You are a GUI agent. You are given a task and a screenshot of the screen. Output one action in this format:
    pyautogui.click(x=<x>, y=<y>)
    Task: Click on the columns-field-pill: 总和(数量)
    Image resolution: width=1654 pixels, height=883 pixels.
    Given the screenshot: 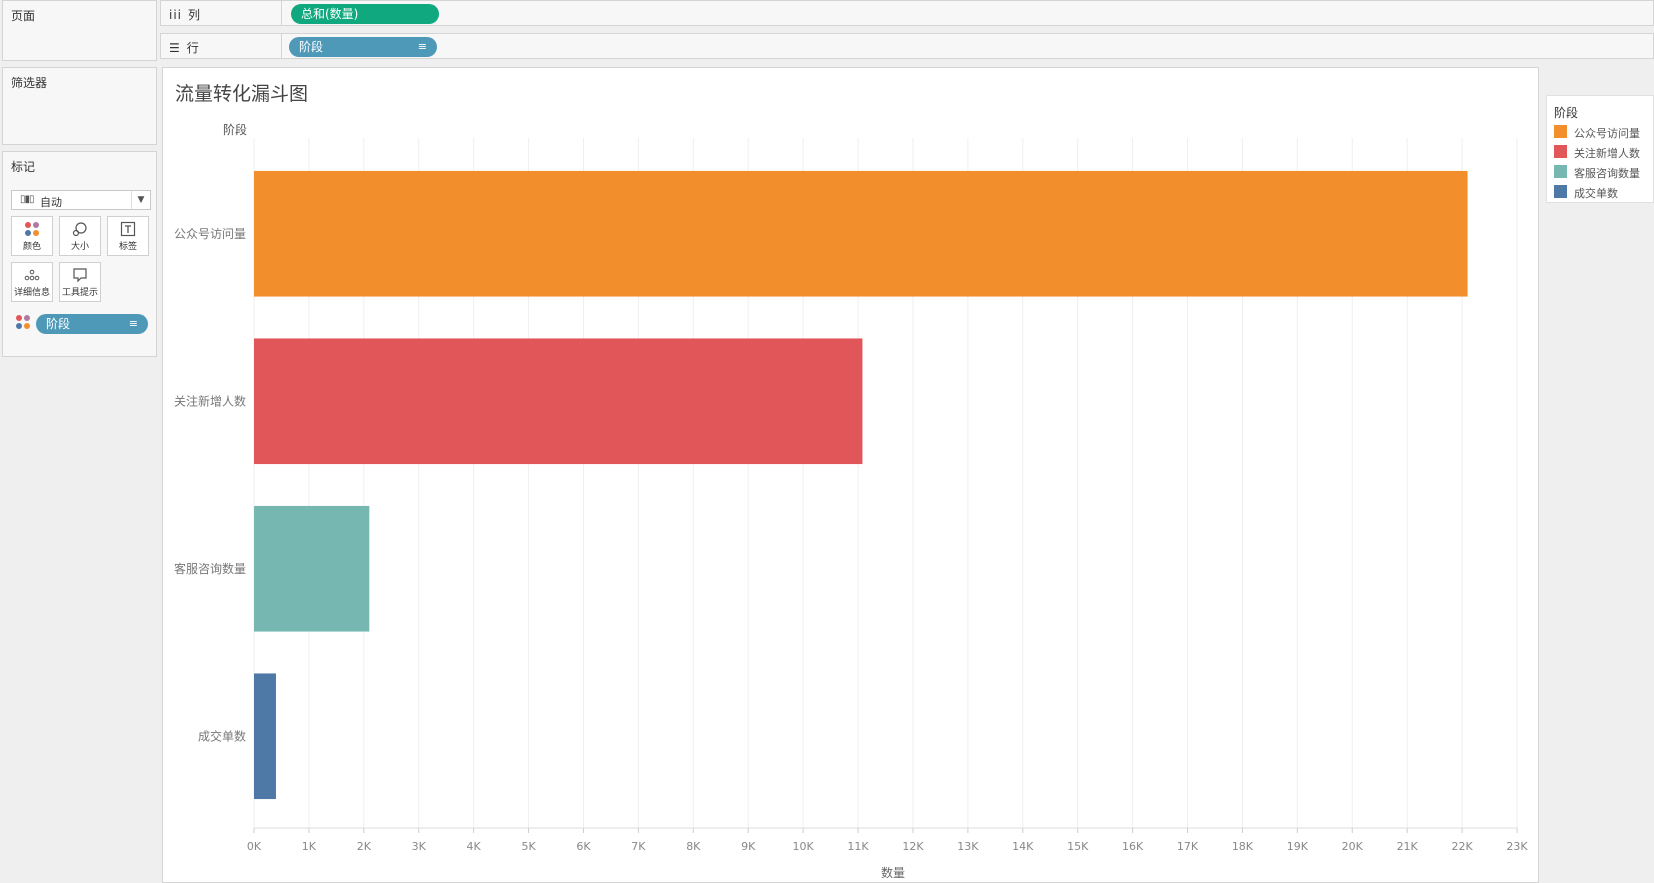 What is the action you would take?
    pyautogui.click(x=365, y=14)
    